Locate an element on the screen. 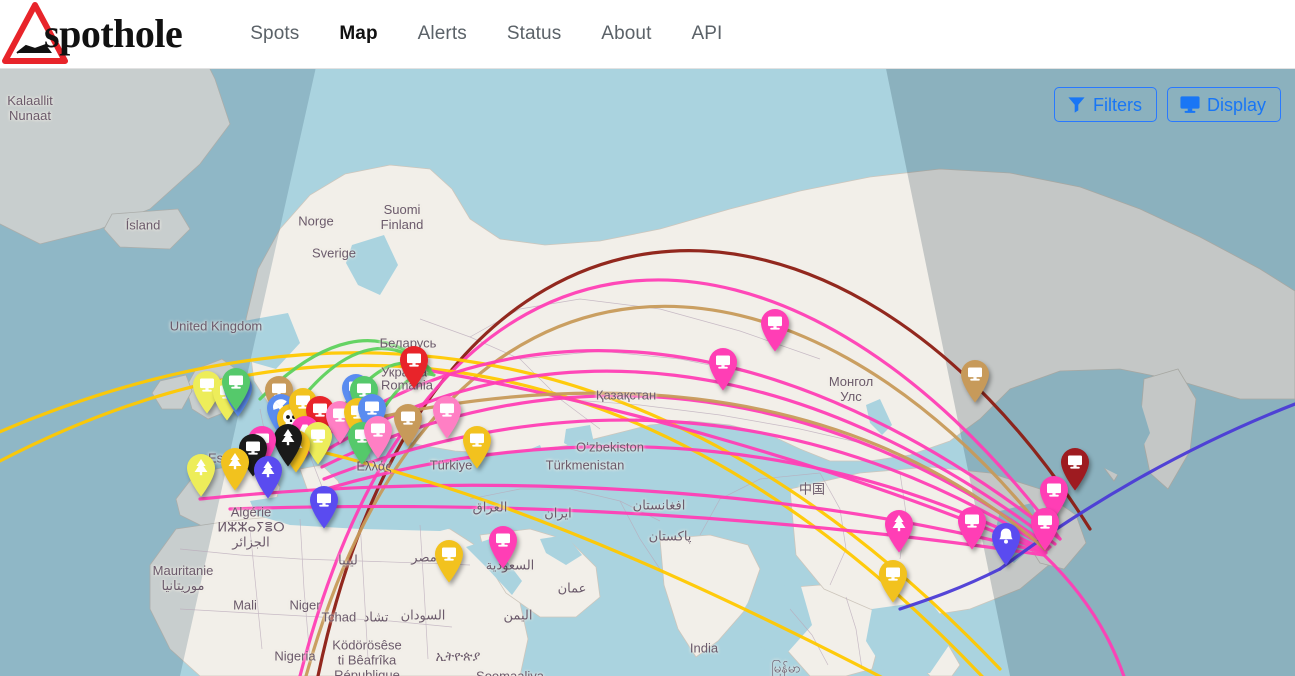 The height and width of the screenshot is (676, 1295). display-button-label: Display is located at coordinates (1236, 104).